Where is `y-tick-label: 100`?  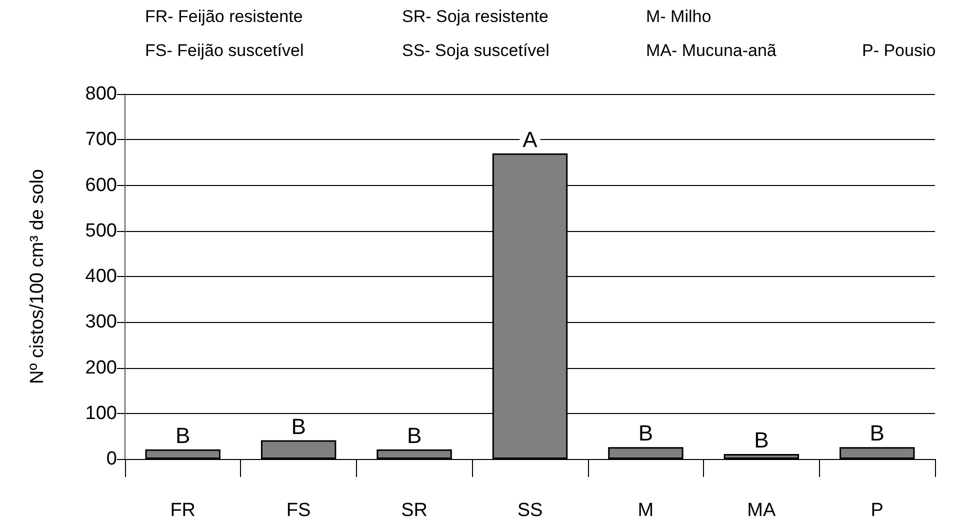 y-tick-label: 100 is located at coordinates (101, 413).